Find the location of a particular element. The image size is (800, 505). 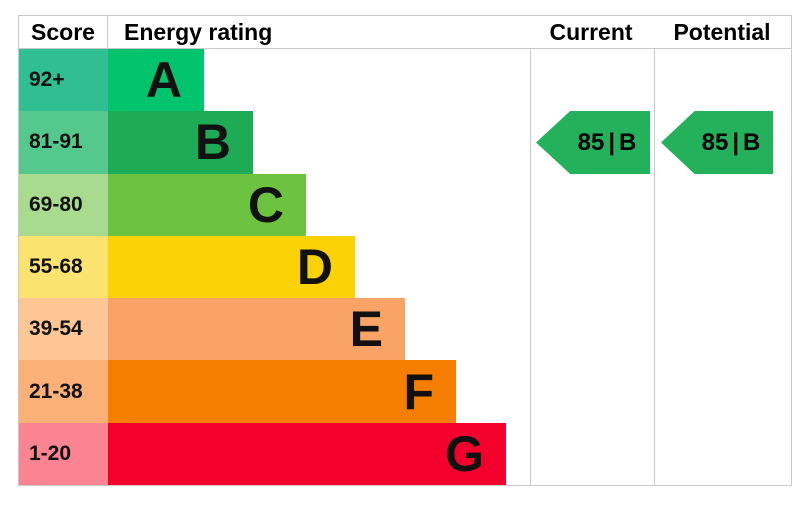

current-band-letter: B is located at coordinates (628, 142).